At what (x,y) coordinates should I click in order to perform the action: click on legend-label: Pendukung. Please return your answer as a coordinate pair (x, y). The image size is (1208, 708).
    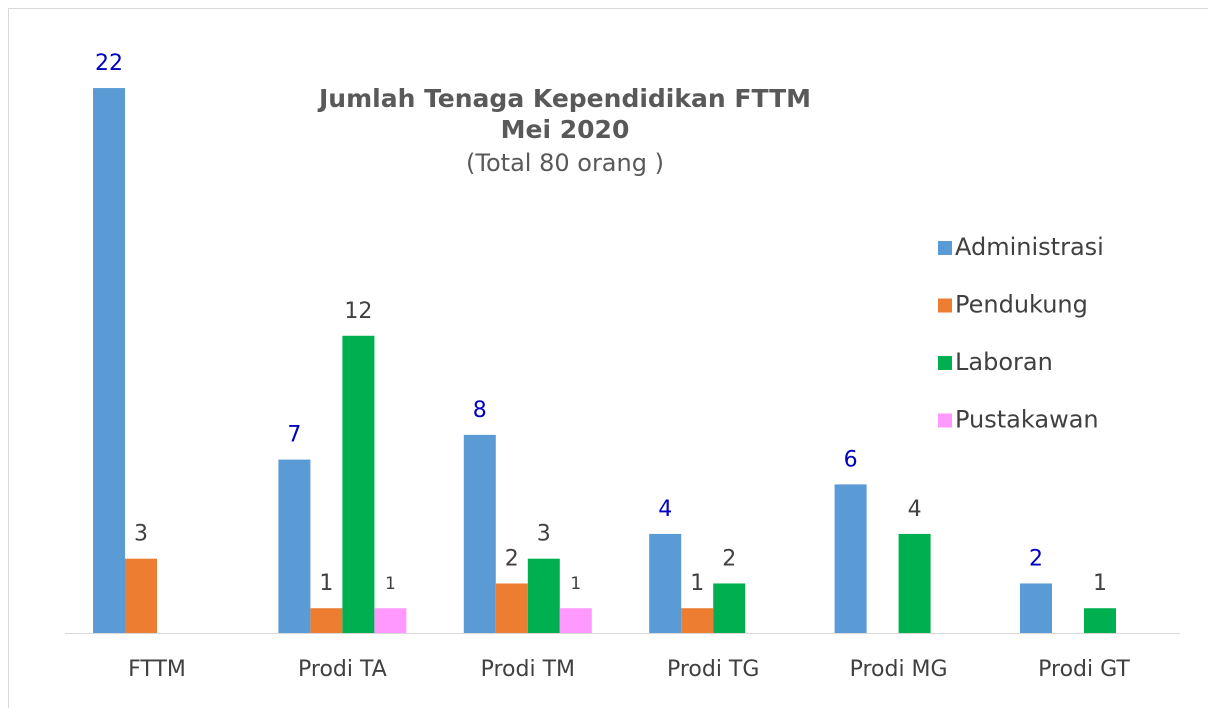
    Looking at the image, I should click on (1021, 305).